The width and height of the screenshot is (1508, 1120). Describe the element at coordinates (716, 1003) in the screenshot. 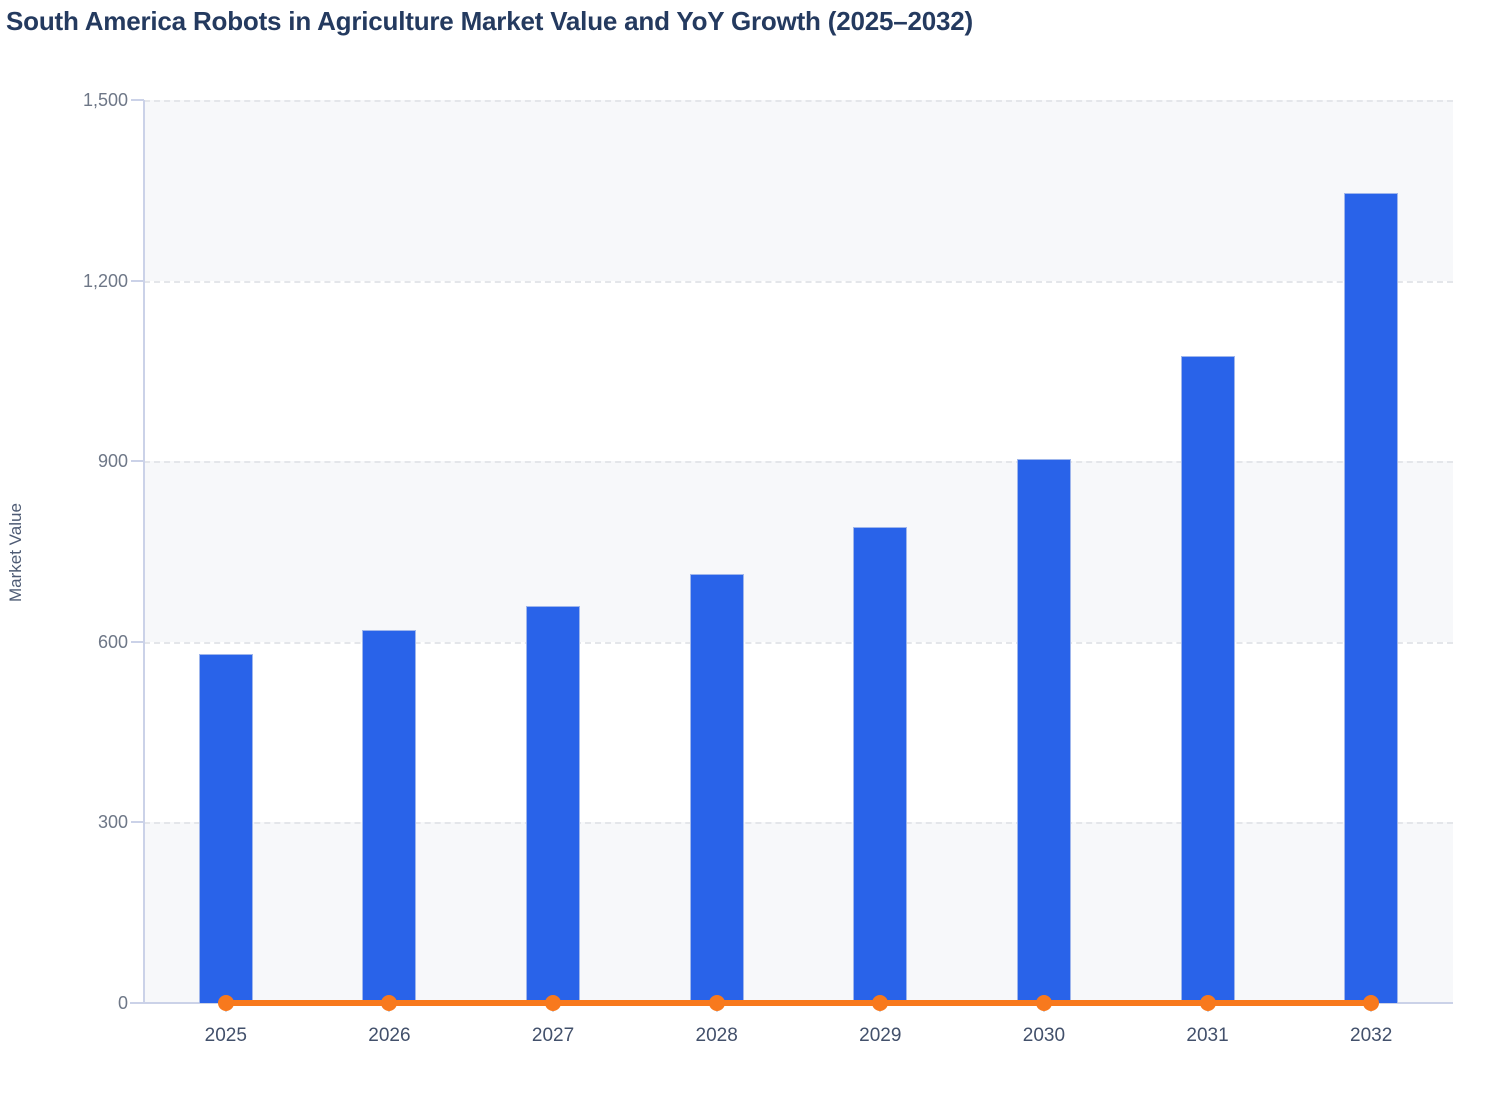

I see `yoy-marker-2028` at that location.